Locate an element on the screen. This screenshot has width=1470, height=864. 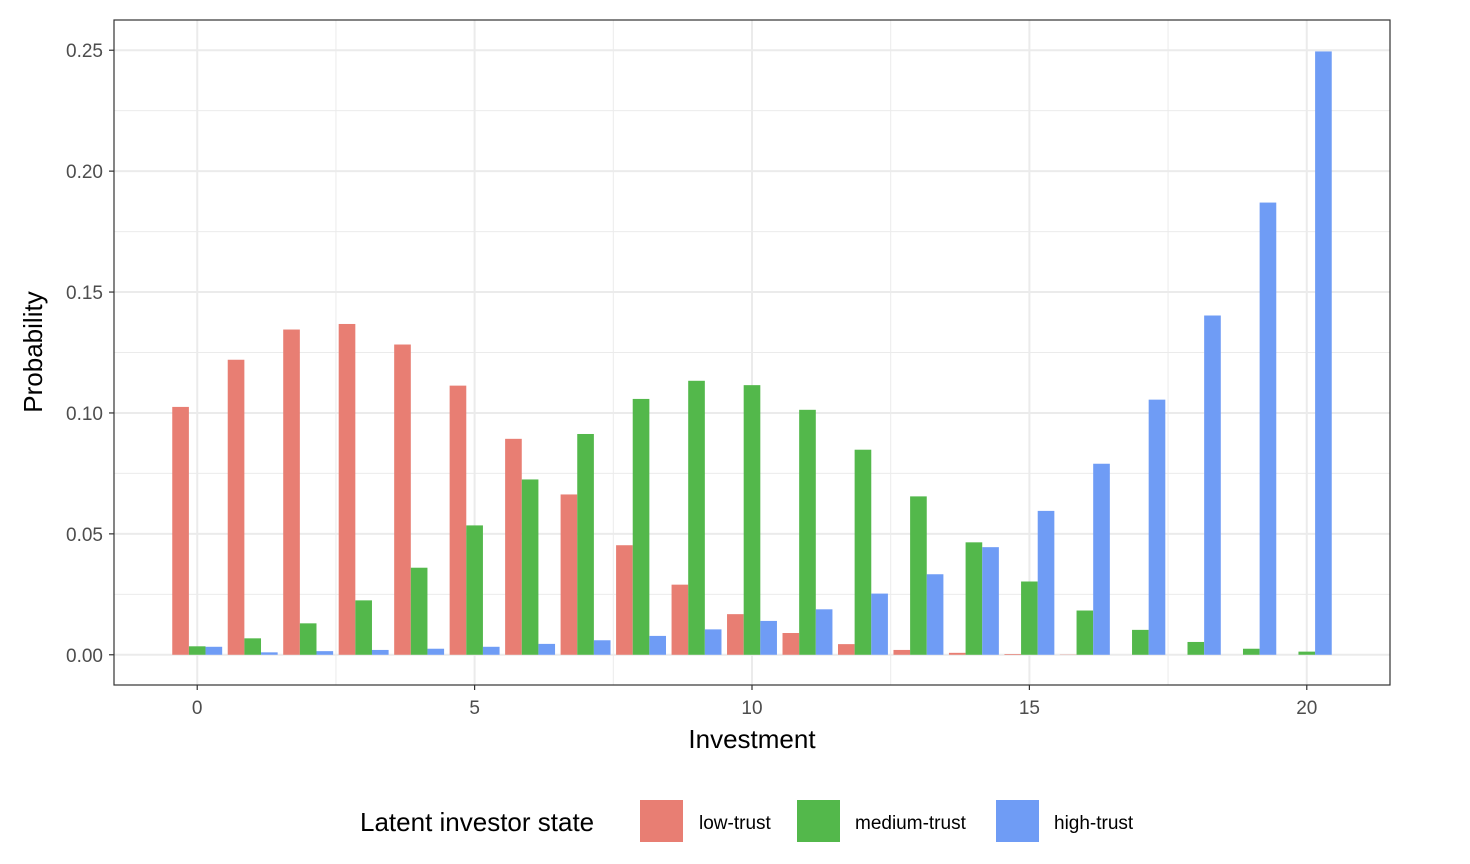
x-axis: 0 5 10 15 20 is located at coordinates (754, 702).